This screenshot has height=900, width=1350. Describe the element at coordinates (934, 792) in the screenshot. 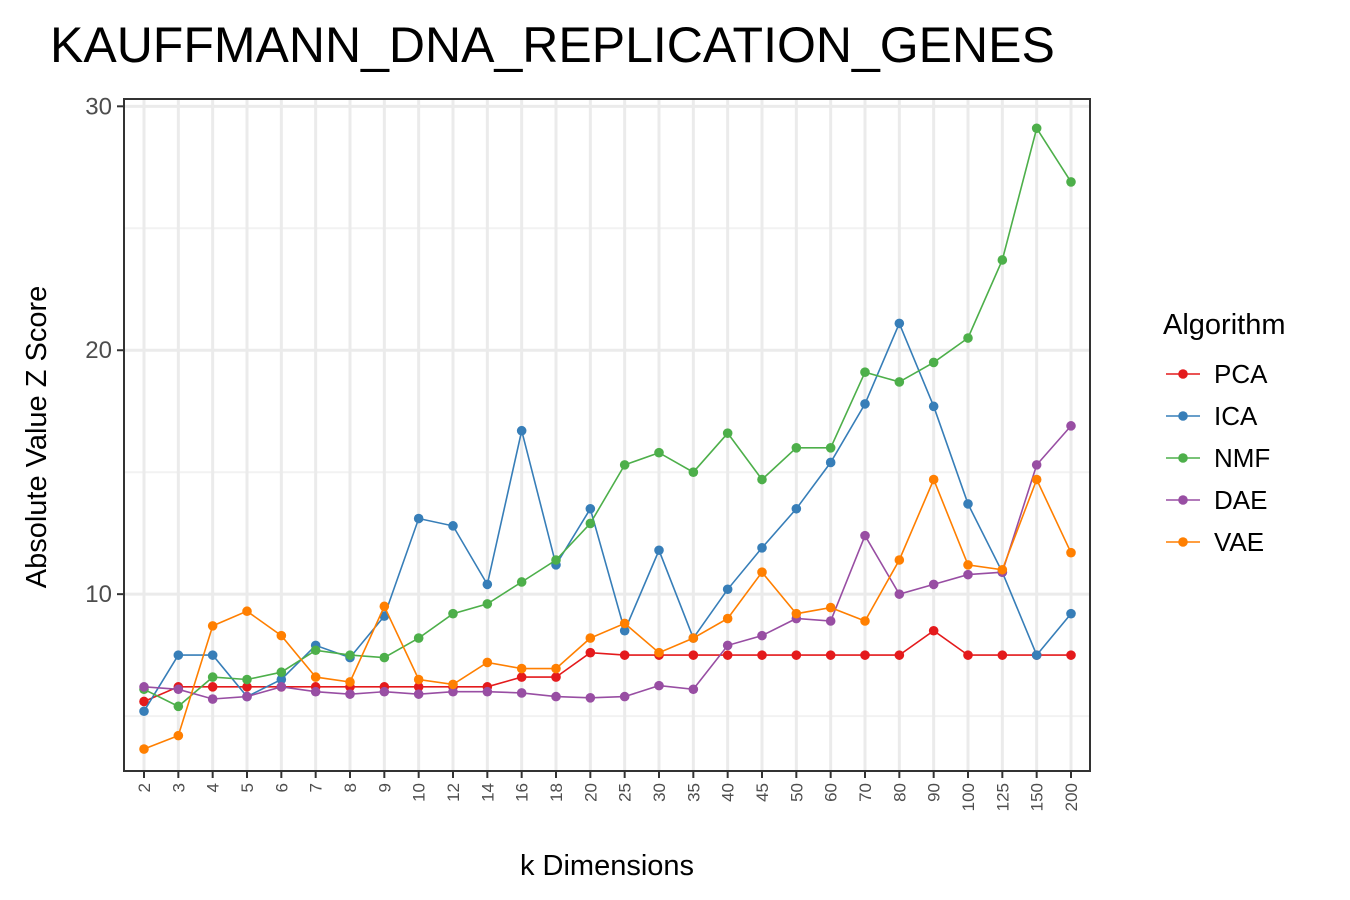

I see `x-tick-label: 90` at that location.